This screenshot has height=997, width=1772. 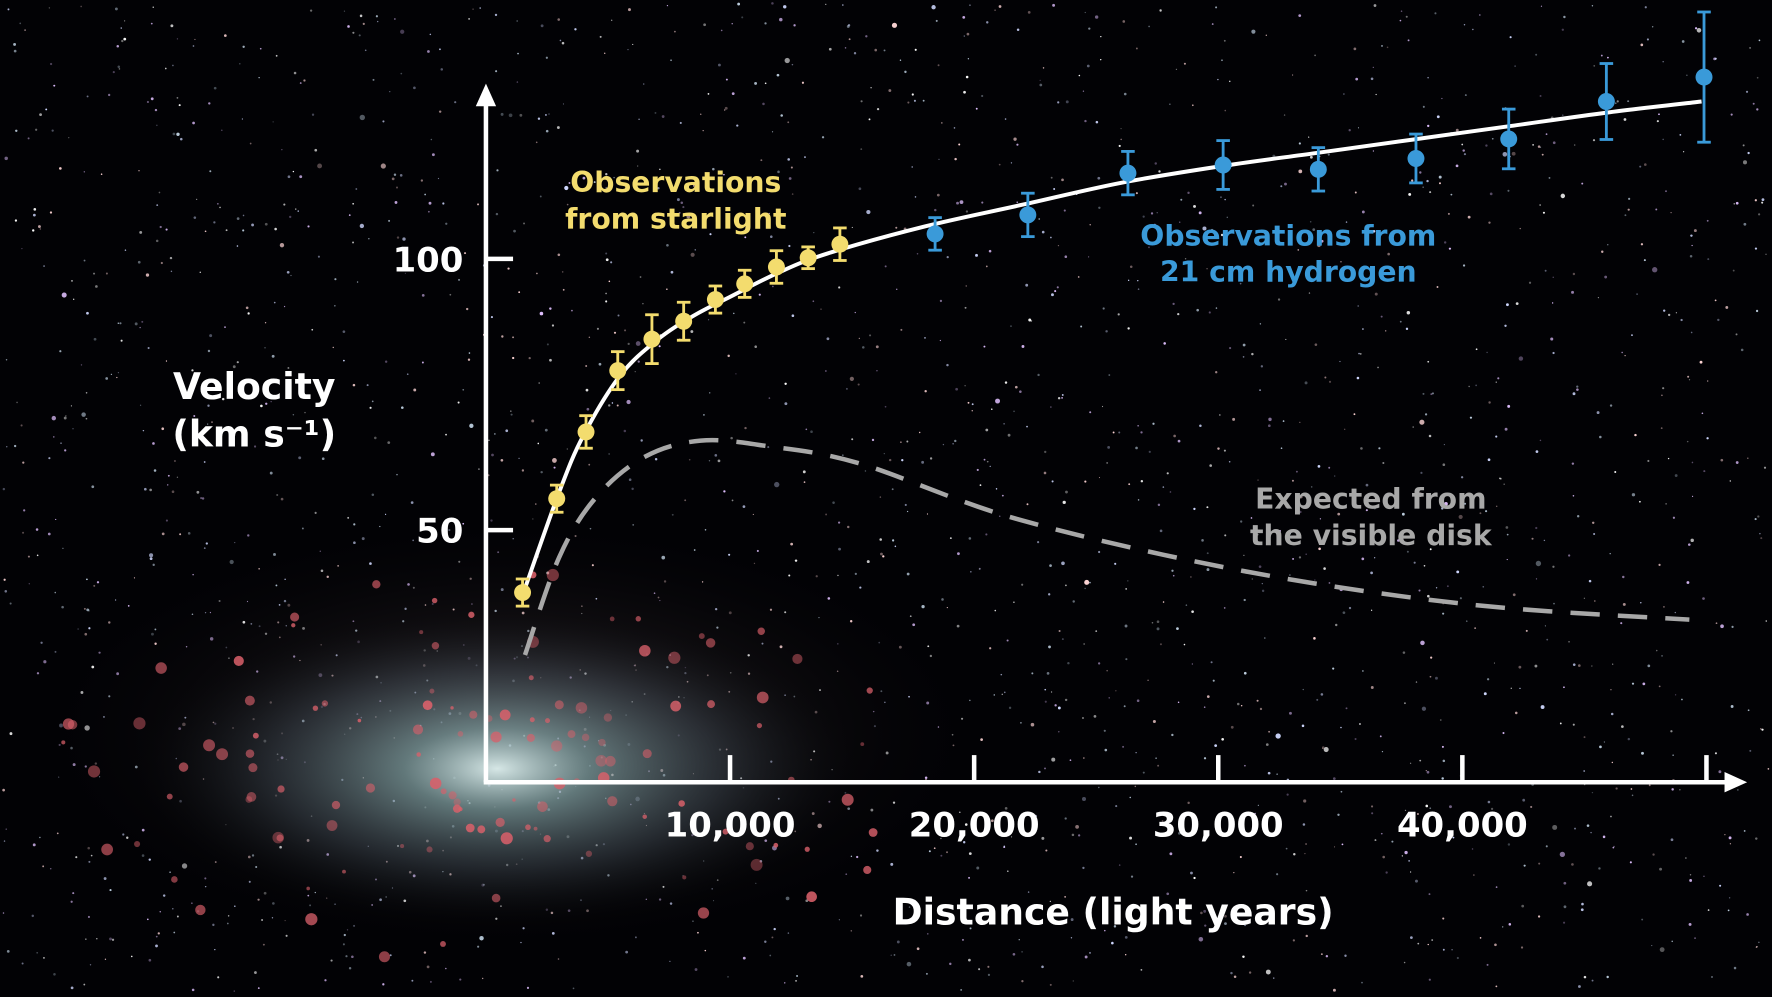 I want to click on x-tick-label: 10,000, so click(x=730, y=824).